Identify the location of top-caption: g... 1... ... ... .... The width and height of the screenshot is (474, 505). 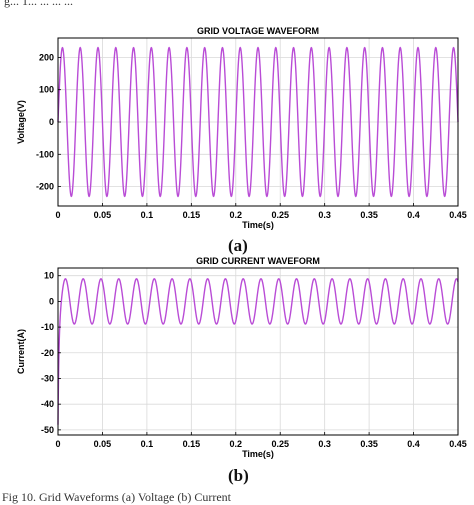
(38, 4).